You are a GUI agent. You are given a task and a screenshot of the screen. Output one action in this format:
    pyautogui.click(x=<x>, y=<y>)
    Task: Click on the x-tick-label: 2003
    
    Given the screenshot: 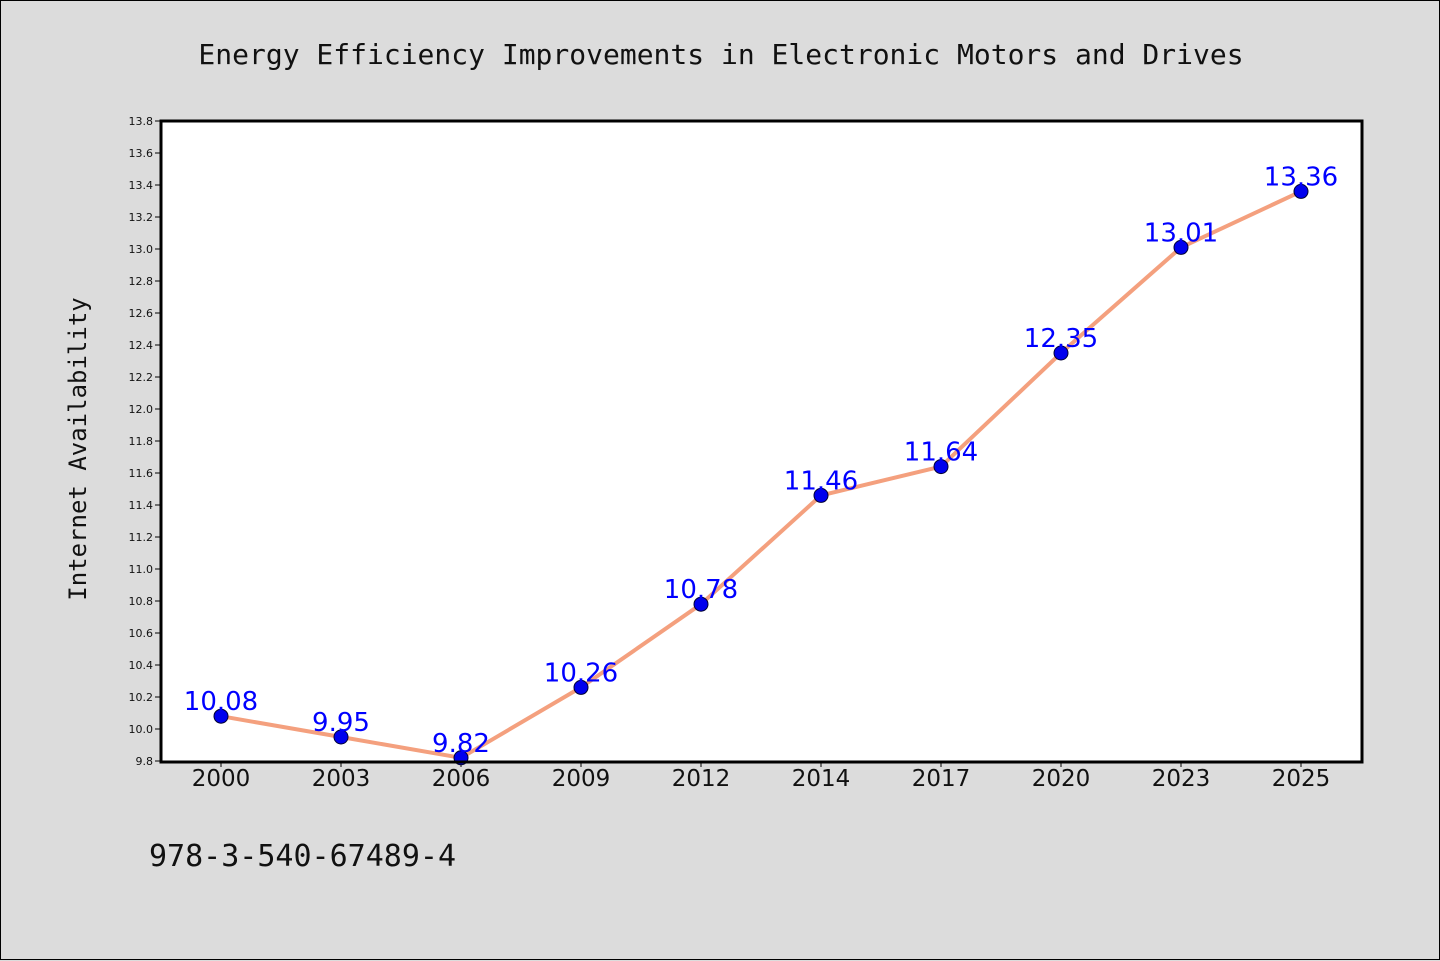 What is the action you would take?
    pyautogui.click(x=341, y=779)
    